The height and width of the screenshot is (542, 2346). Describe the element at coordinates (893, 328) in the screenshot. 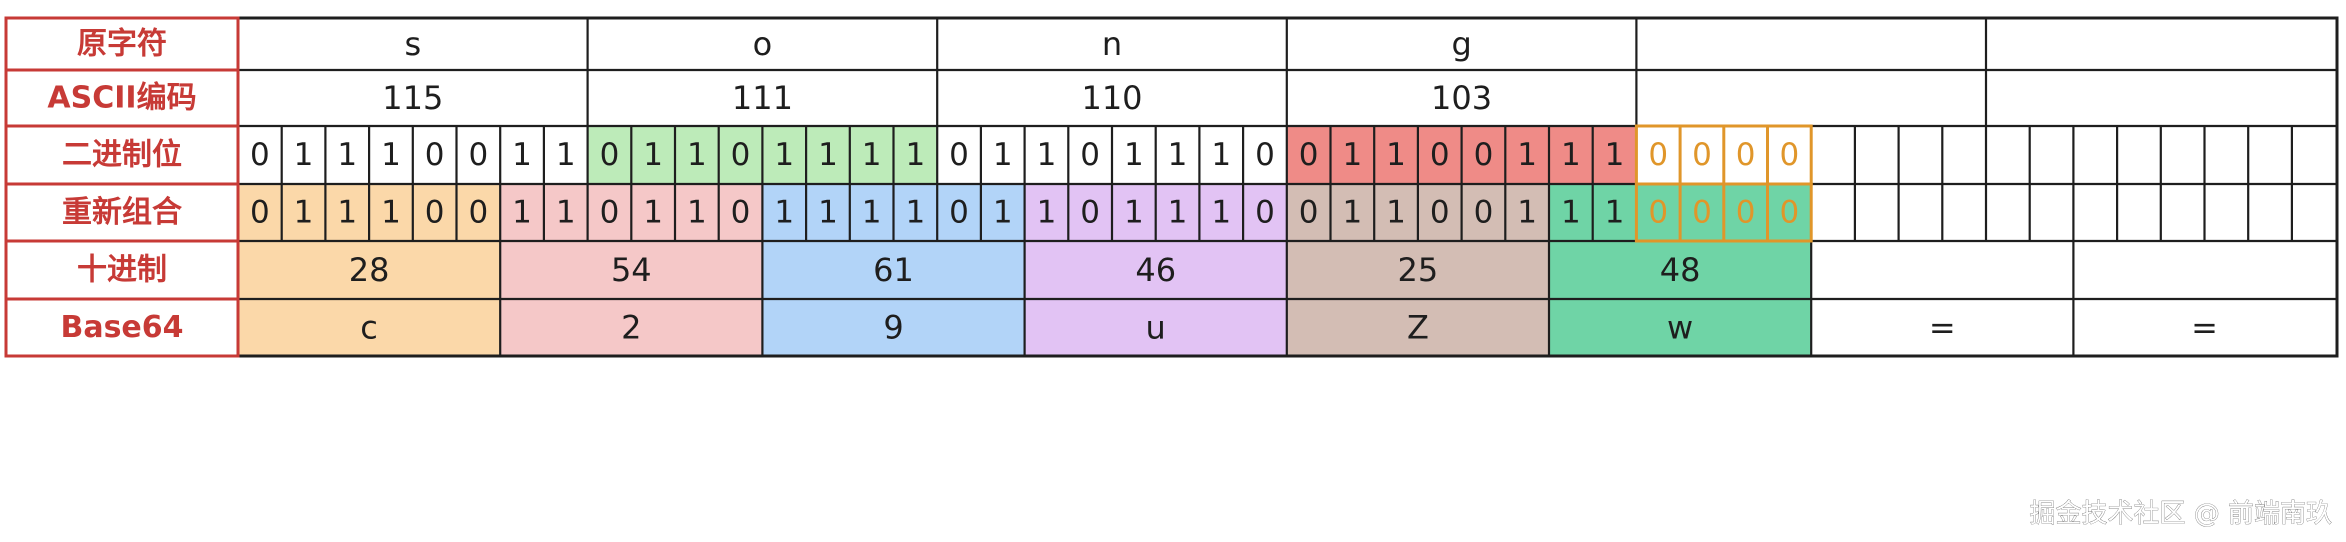

I see `base64-char: 9` at that location.